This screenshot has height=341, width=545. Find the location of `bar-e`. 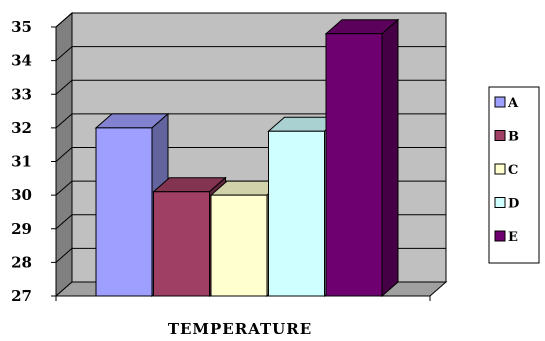

bar-e is located at coordinates (362, 158).